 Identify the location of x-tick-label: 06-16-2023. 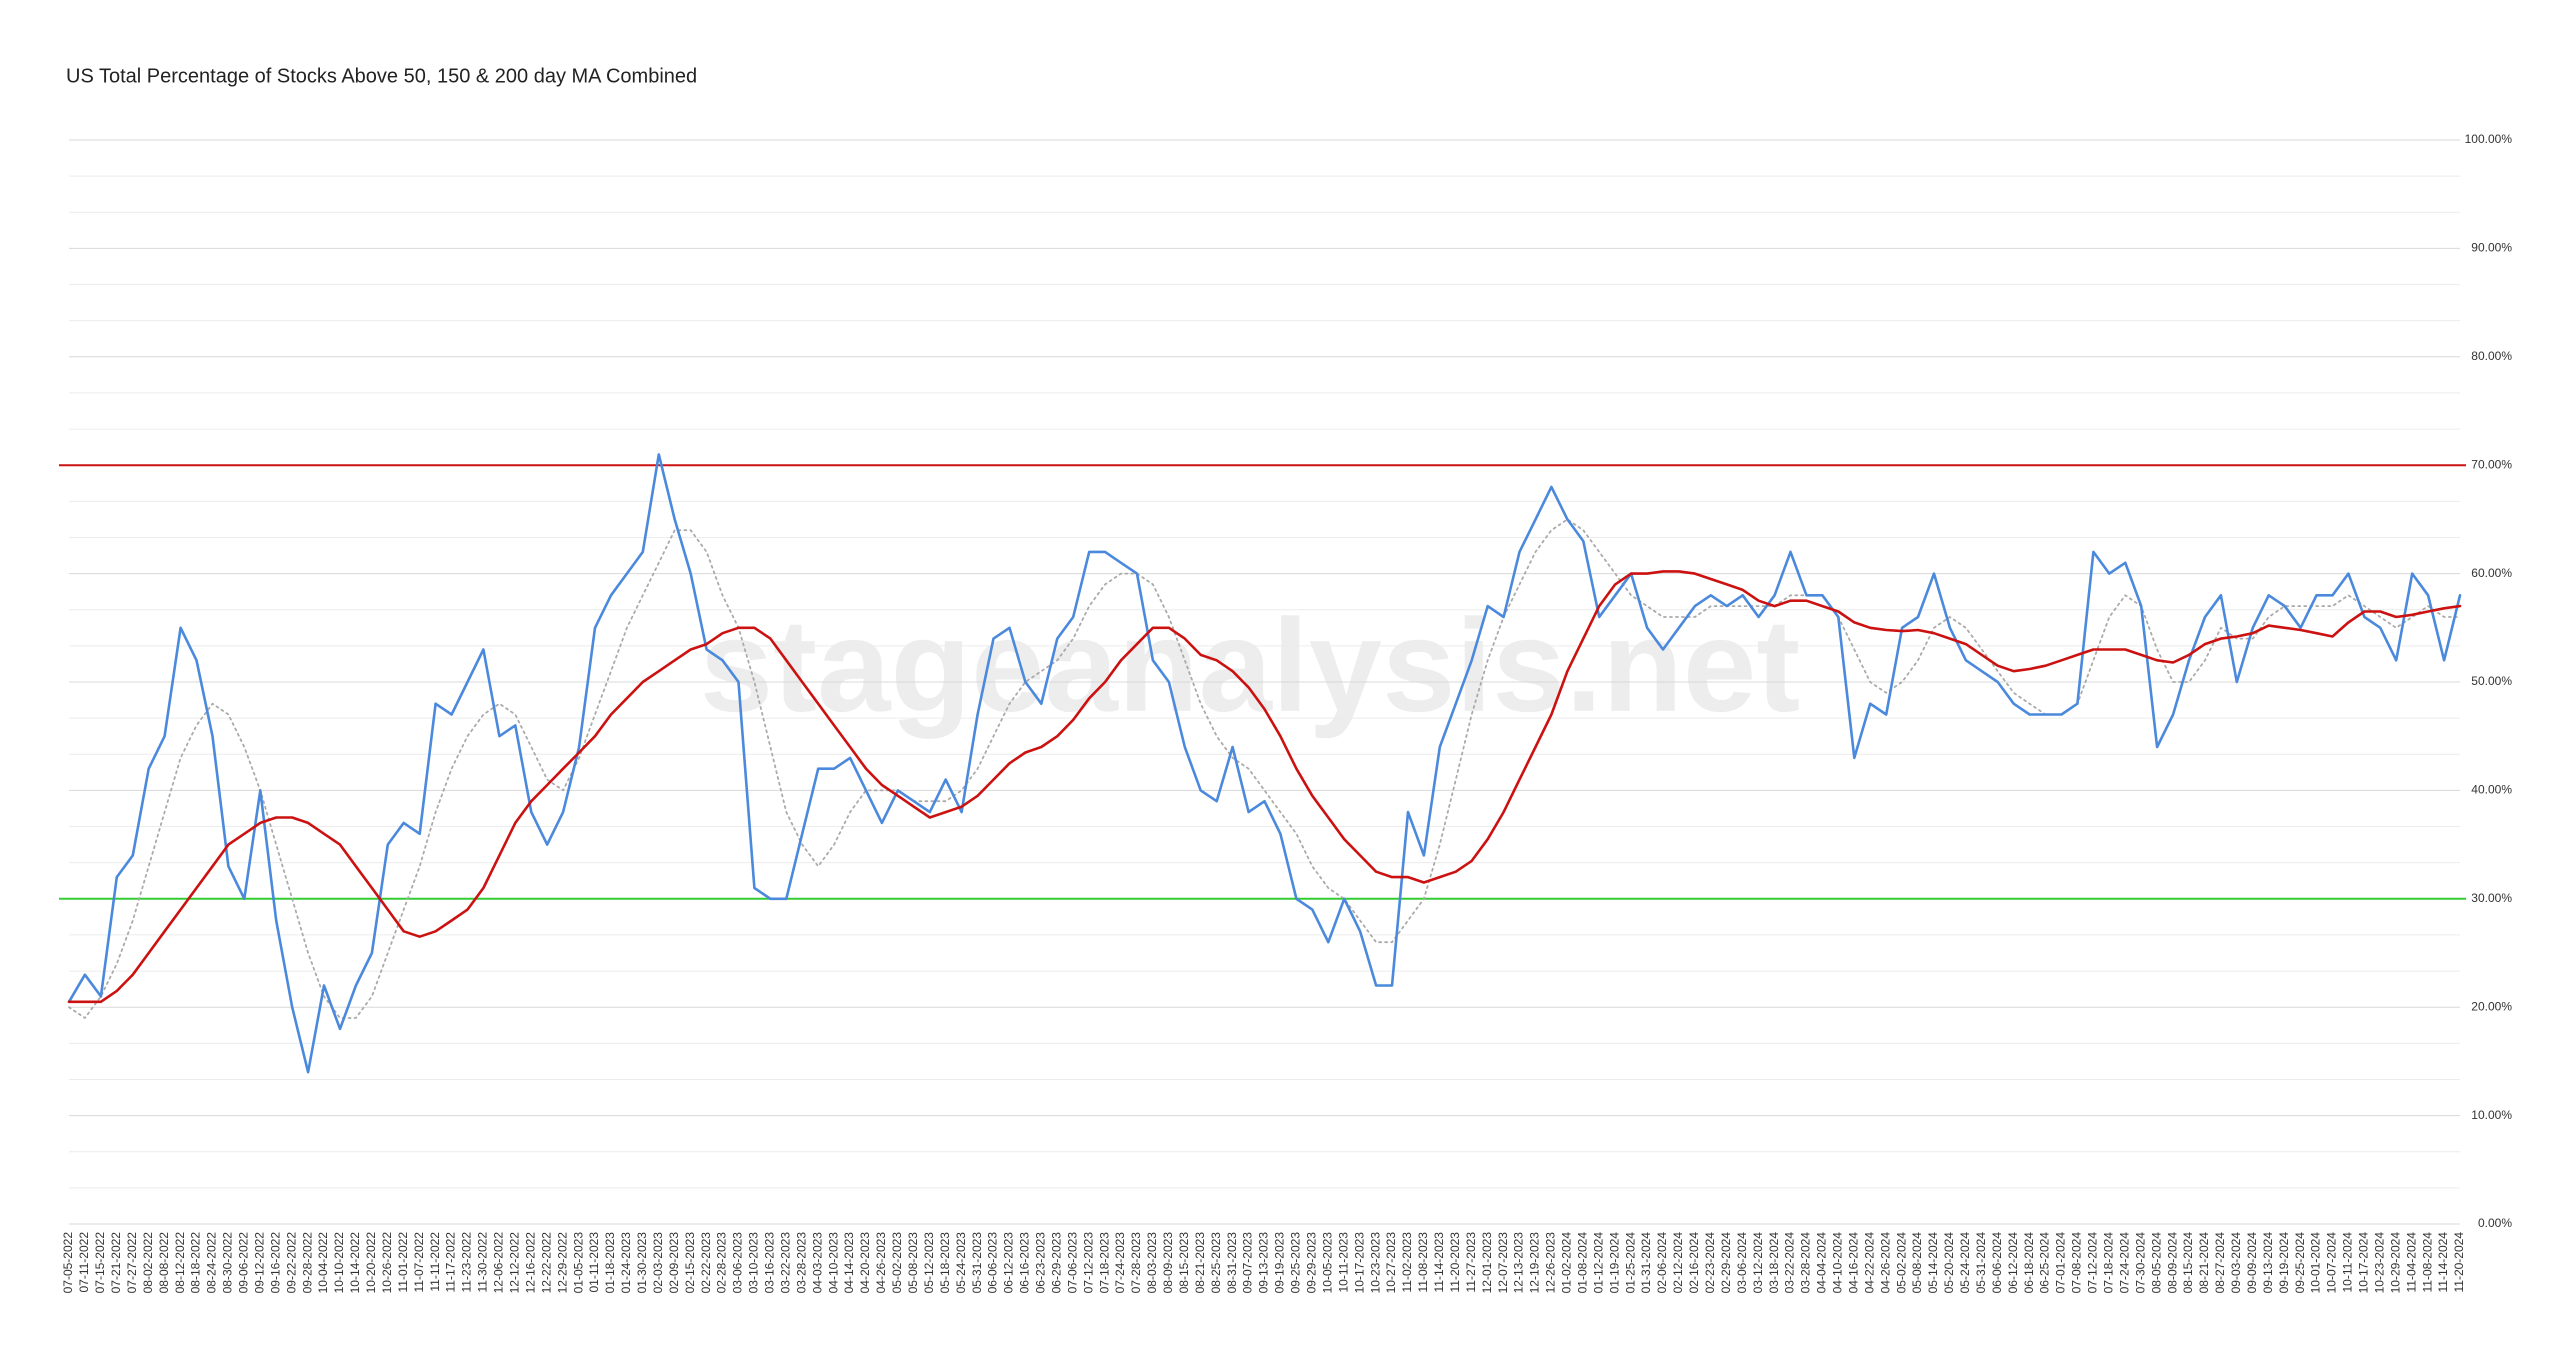
(1025, 1263).